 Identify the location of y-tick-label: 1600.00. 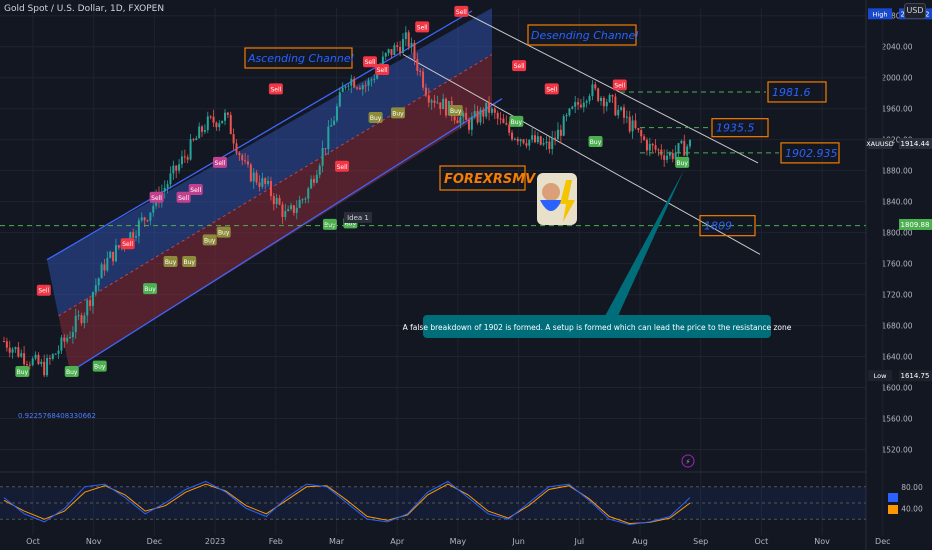
(896, 388).